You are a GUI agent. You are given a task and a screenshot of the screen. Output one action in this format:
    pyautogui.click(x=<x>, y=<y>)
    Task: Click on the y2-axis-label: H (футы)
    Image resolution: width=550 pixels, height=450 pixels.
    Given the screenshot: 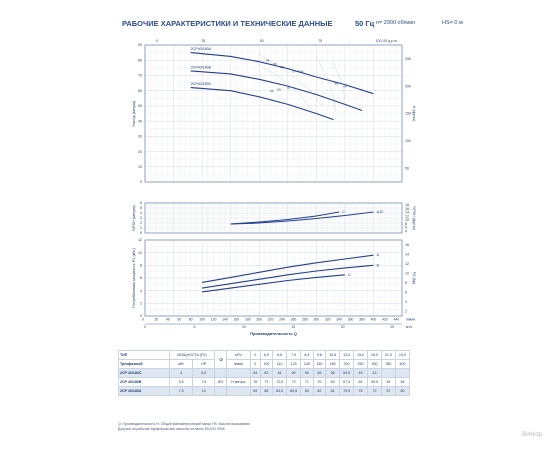 What is the action you would take?
    pyautogui.click(x=414, y=114)
    